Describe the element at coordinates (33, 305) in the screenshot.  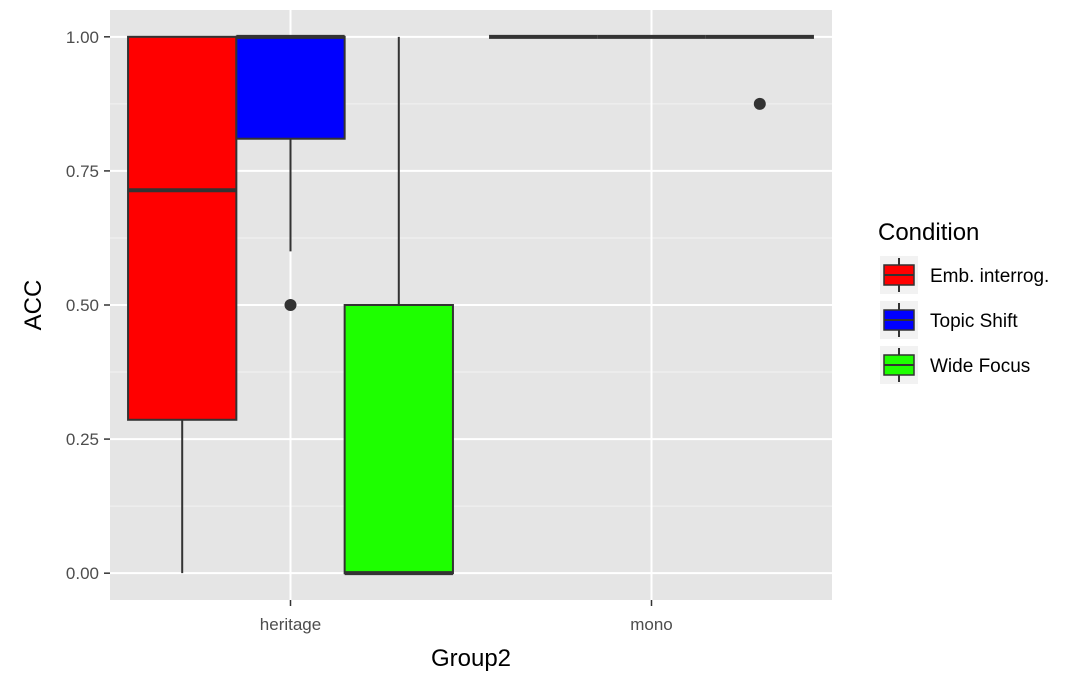
I see `y-axis-title: ACC` at that location.